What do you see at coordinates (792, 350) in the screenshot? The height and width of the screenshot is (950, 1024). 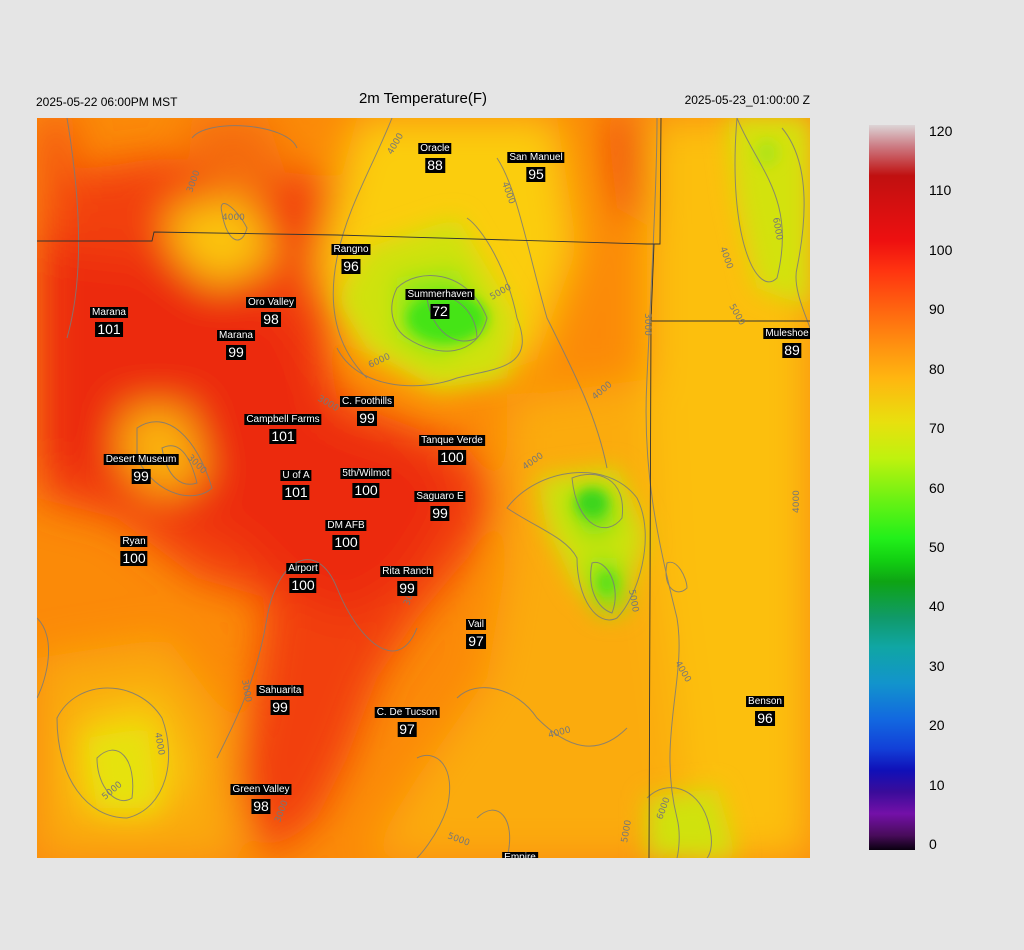 I see `station-temperature: 89` at bounding box center [792, 350].